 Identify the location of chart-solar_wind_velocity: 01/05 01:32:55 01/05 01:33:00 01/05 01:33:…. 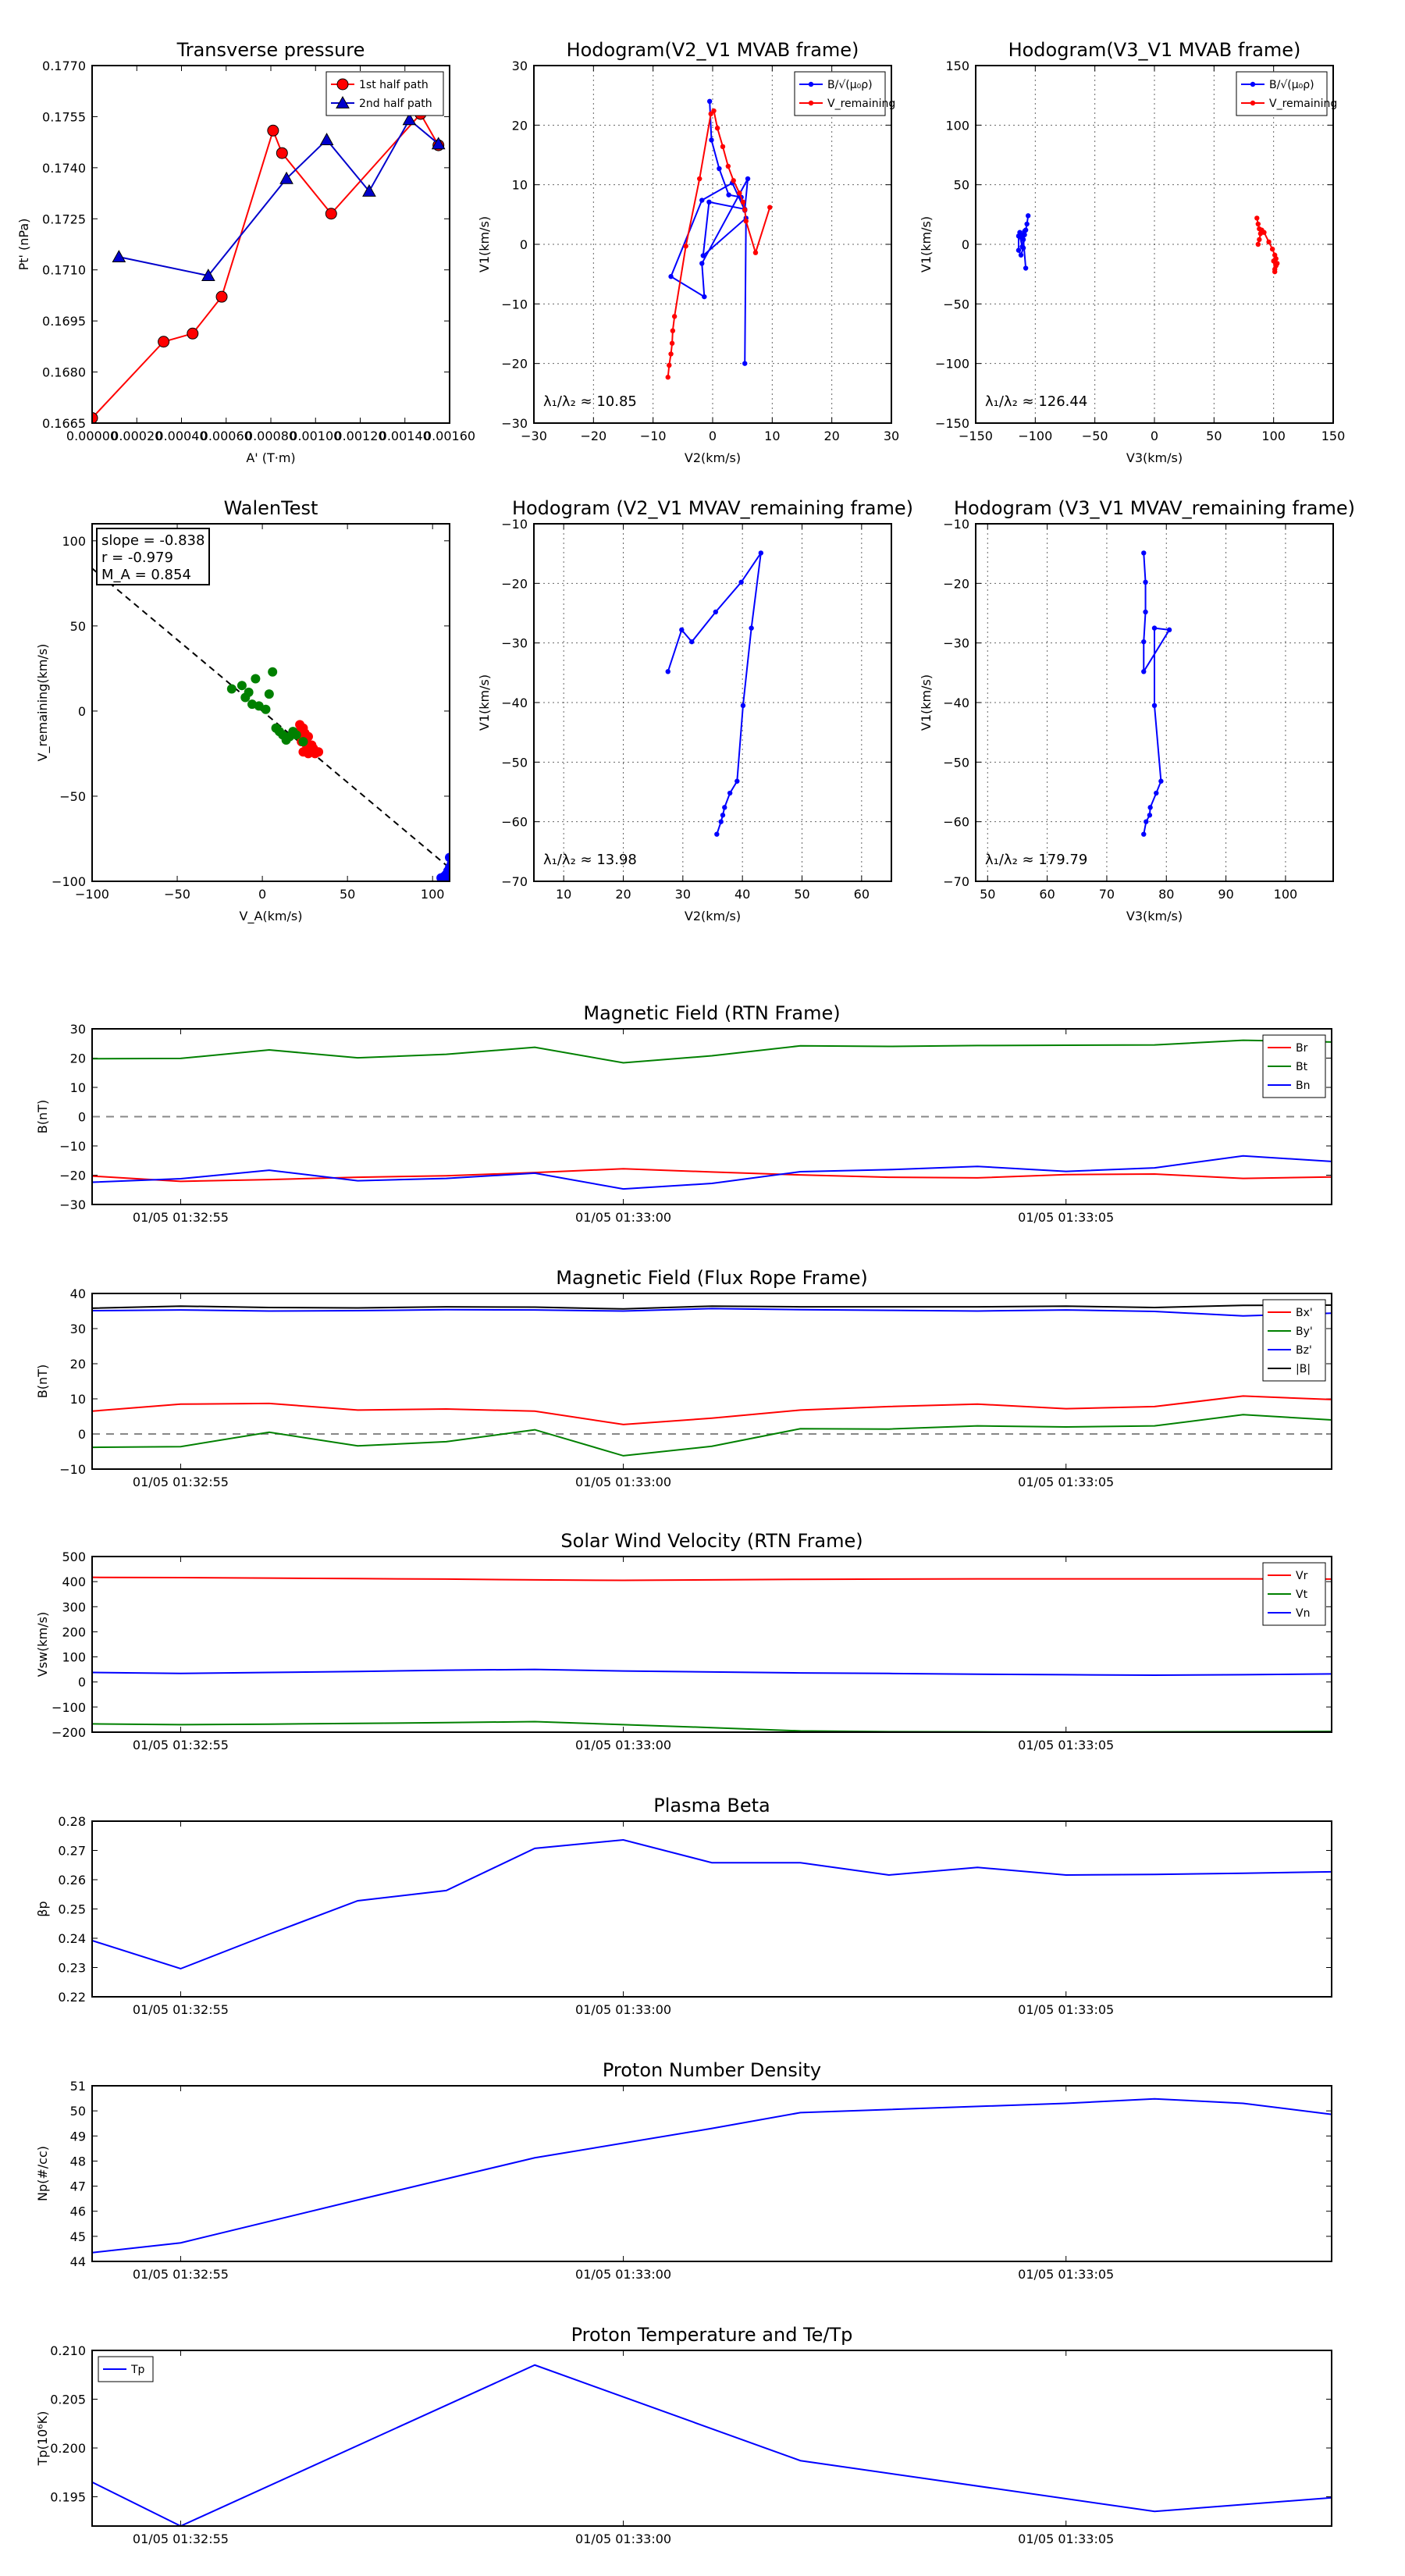
(683, 1641).